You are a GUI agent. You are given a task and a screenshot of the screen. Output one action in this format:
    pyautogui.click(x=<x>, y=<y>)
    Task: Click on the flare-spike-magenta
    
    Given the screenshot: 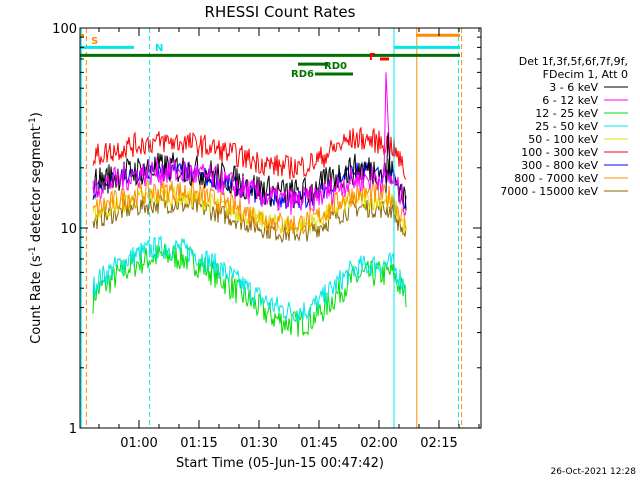 What is the action you would take?
    pyautogui.click(x=387, y=124)
    